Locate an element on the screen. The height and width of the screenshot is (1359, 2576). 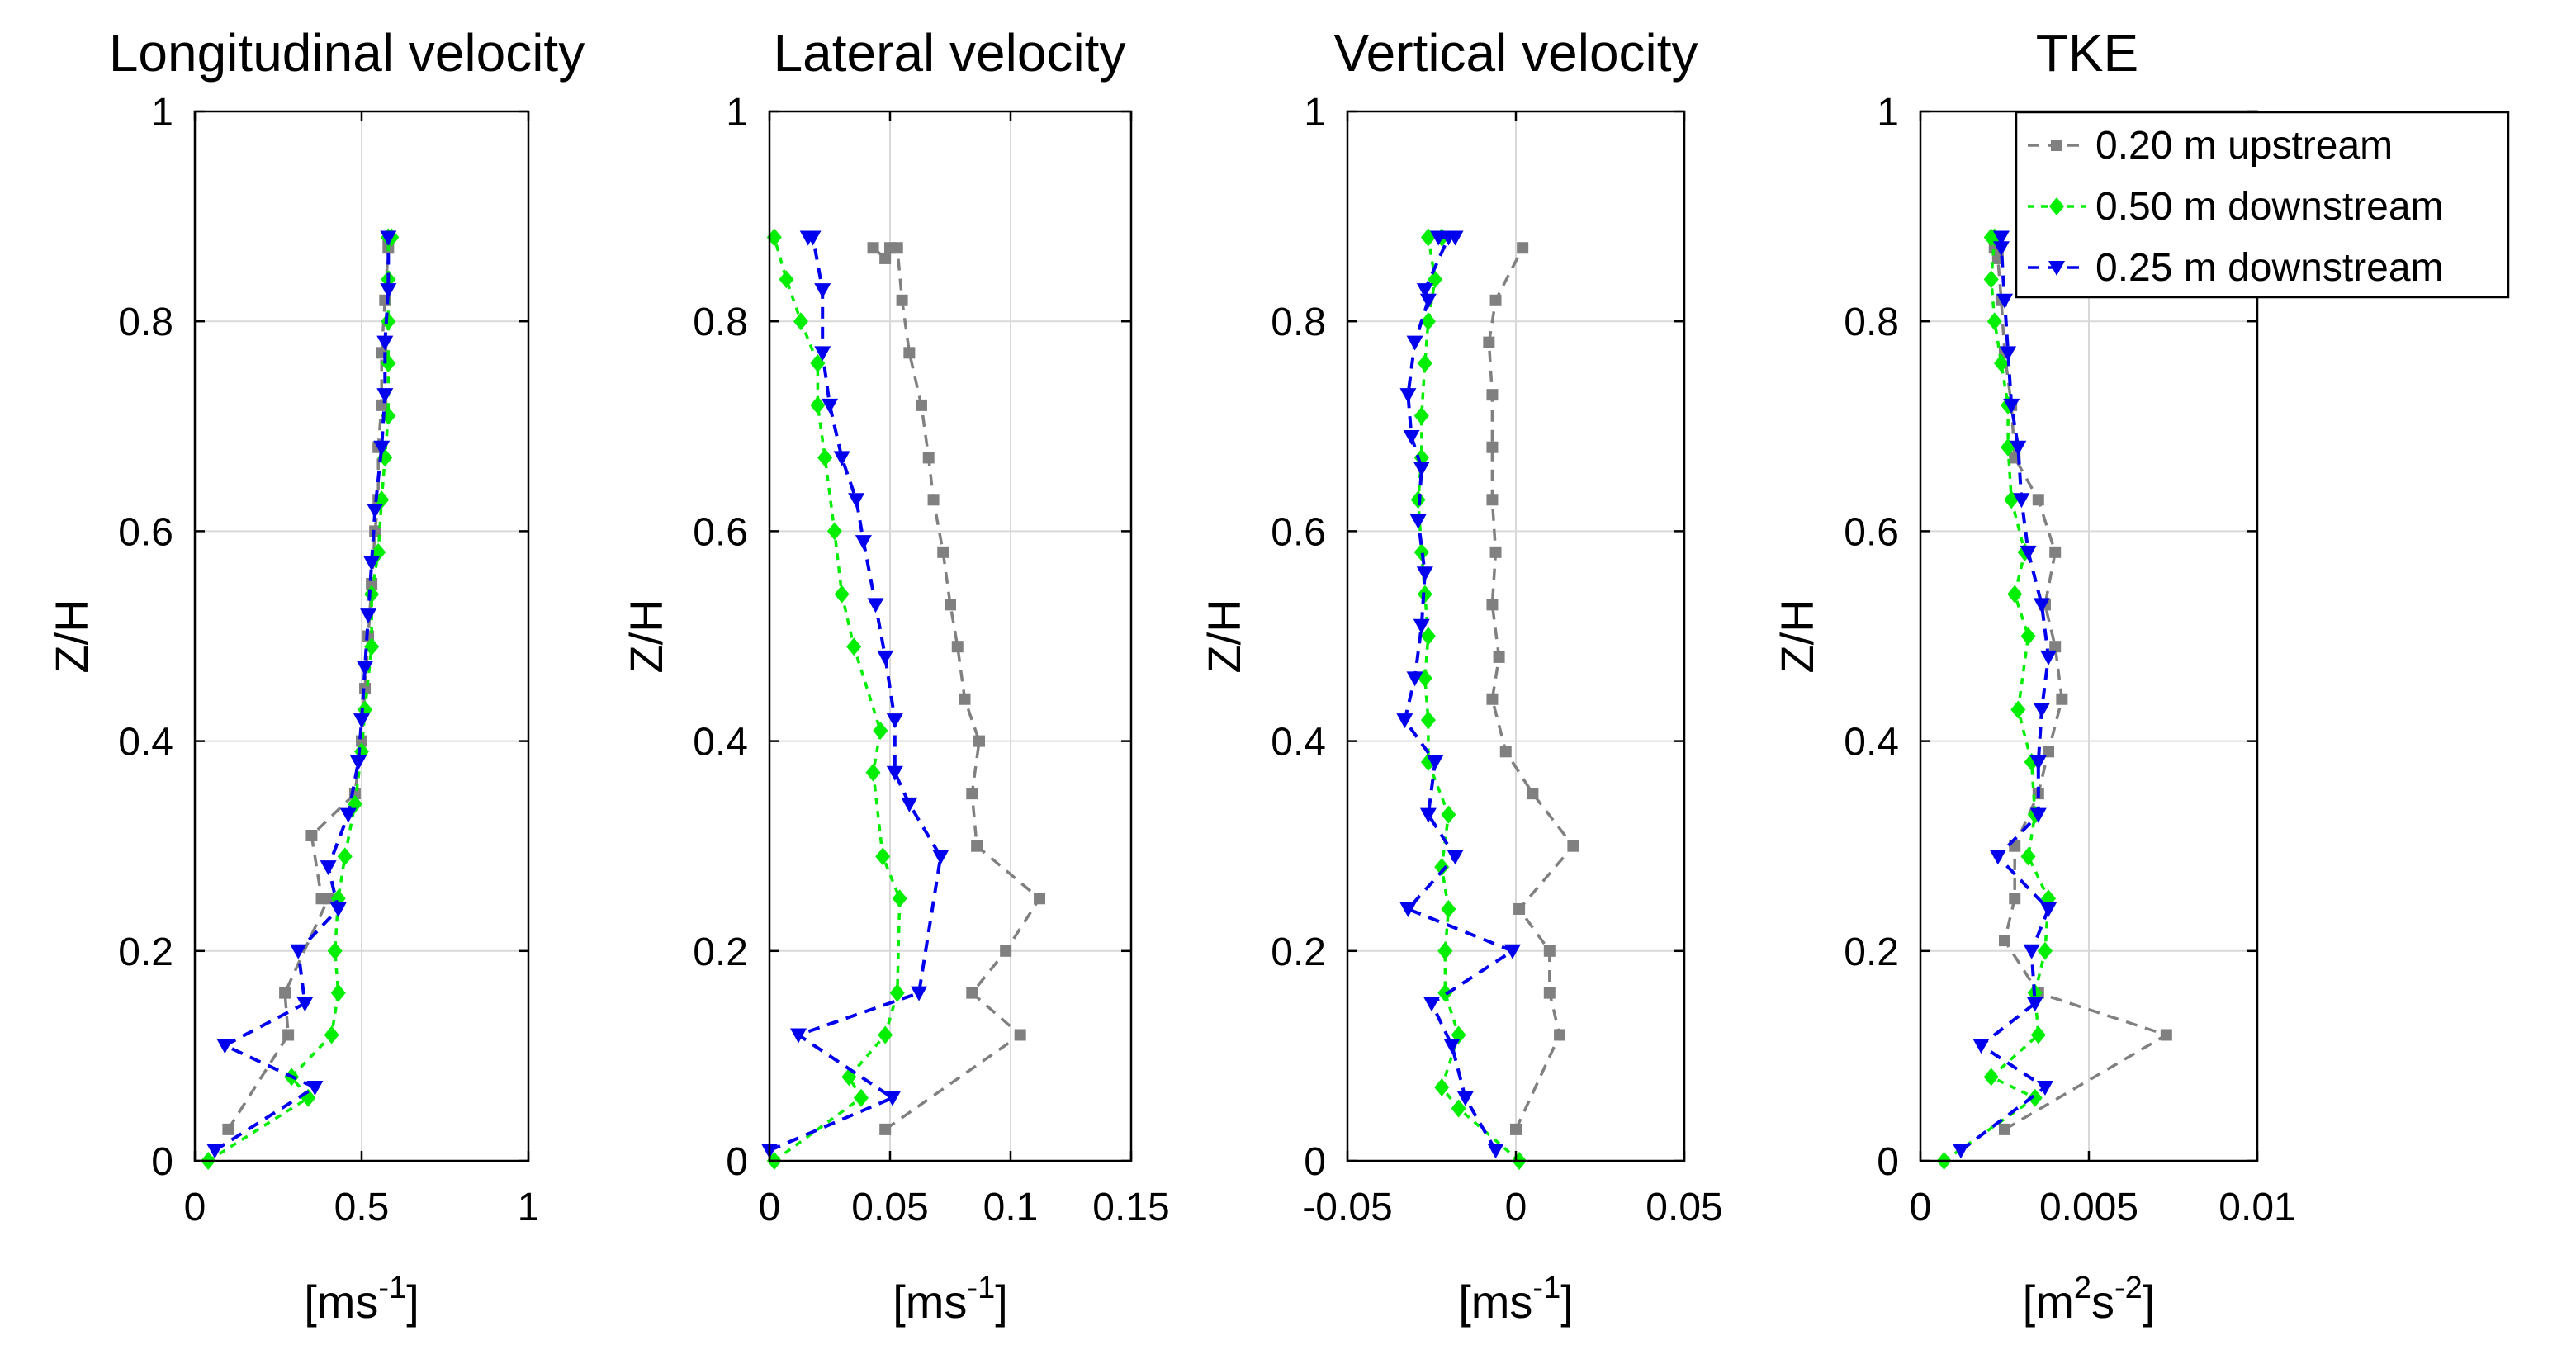
x-tick-label: 0.05 is located at coordinates (1684, 1208).